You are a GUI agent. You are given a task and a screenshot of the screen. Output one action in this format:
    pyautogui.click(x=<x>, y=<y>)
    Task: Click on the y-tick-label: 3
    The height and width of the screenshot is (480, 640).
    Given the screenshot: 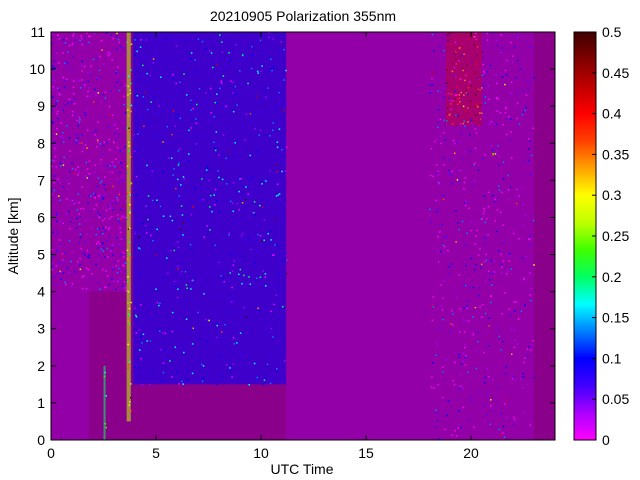 What is the action you would take?
    pyautogui.click(x=41, y=329)
    